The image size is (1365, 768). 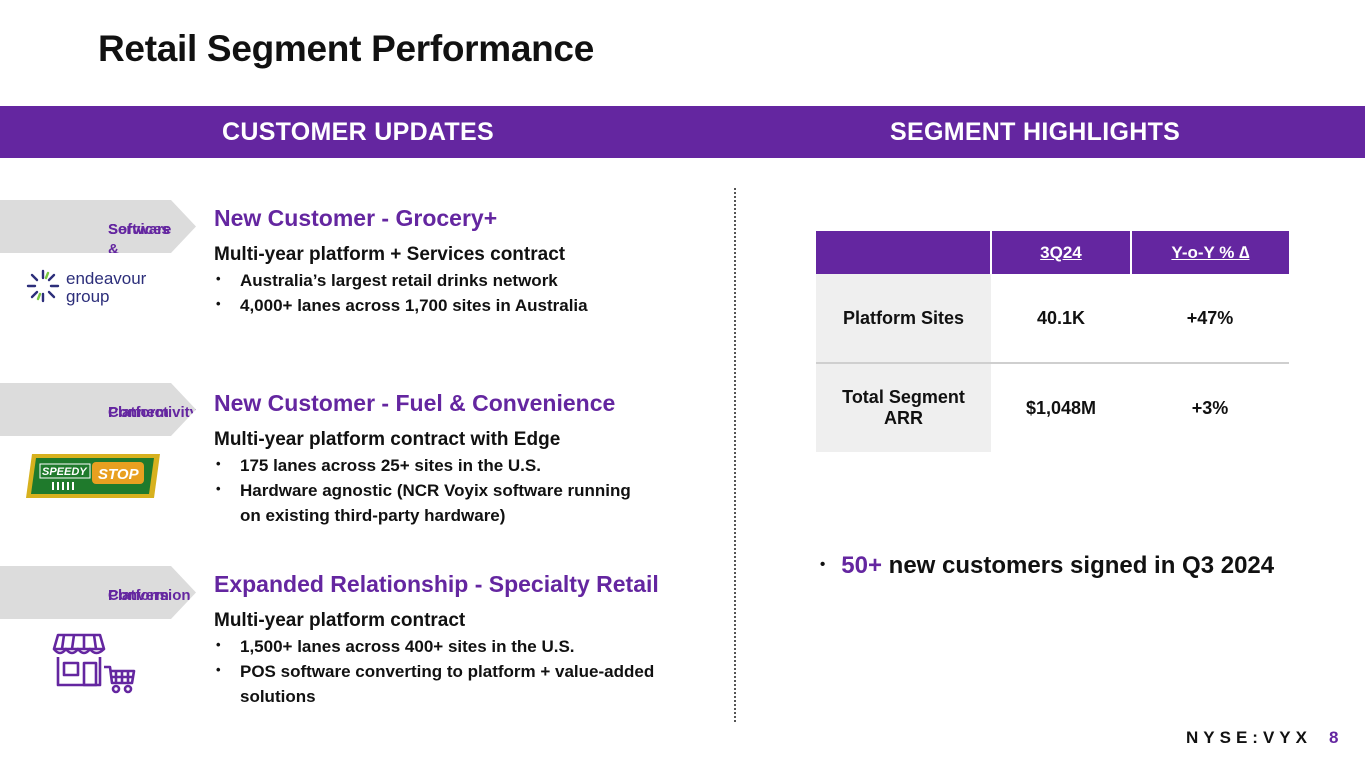 I want to click on logo-text: STOP, so click(x=119, y=474).